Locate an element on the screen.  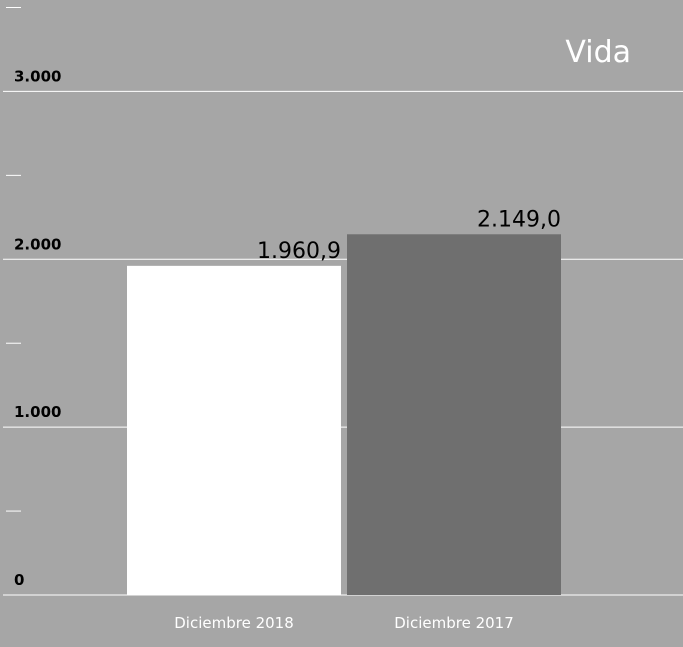
y-tick-label: 0 is located at coordinates (19, 580).